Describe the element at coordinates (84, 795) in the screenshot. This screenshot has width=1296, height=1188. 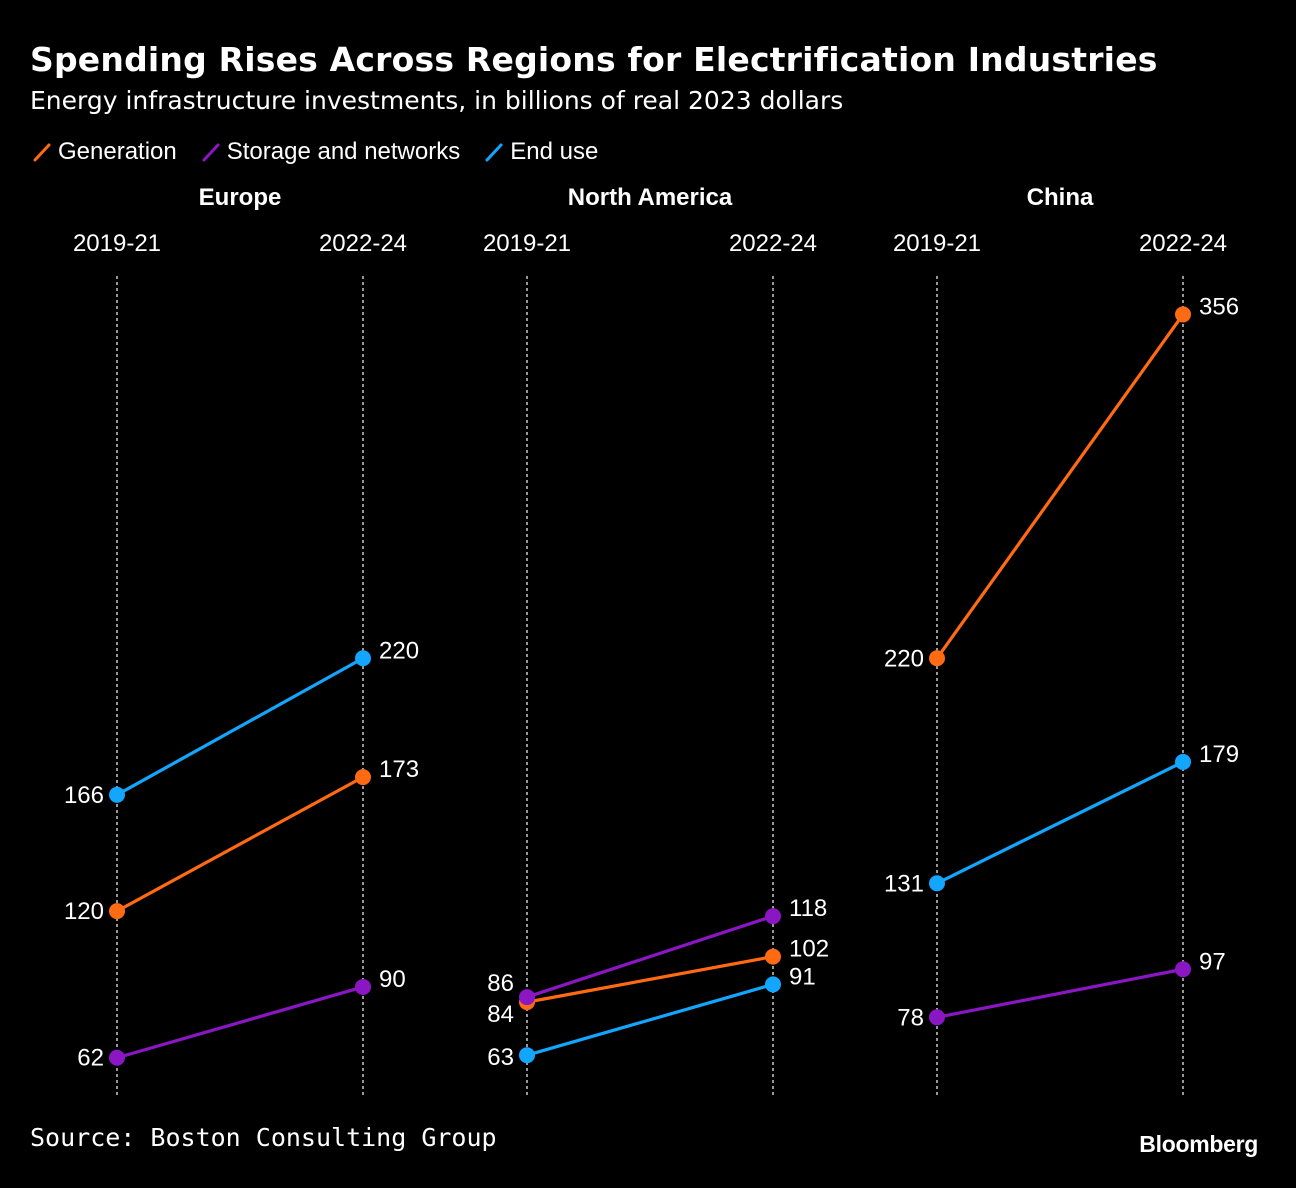
I see `value-label-europe-end-use-start: 166` at that location.